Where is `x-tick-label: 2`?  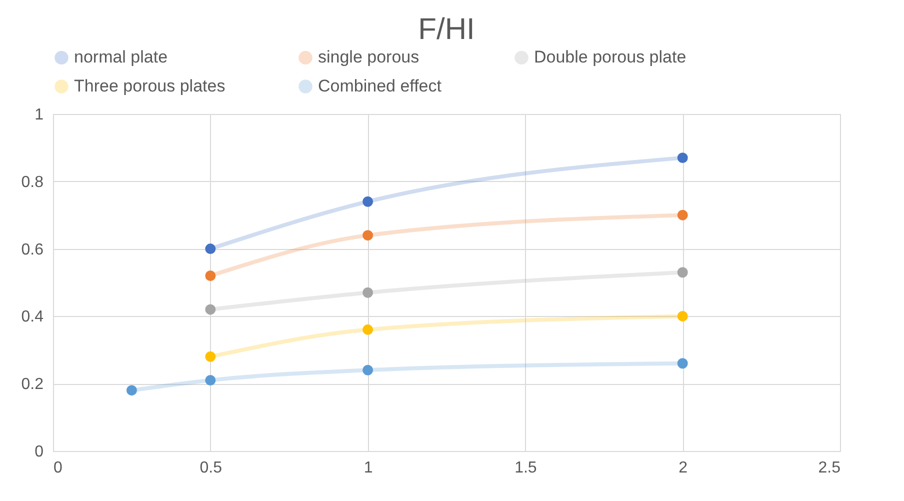
x-tick-label: 2 is located at coordinates (683, 468).